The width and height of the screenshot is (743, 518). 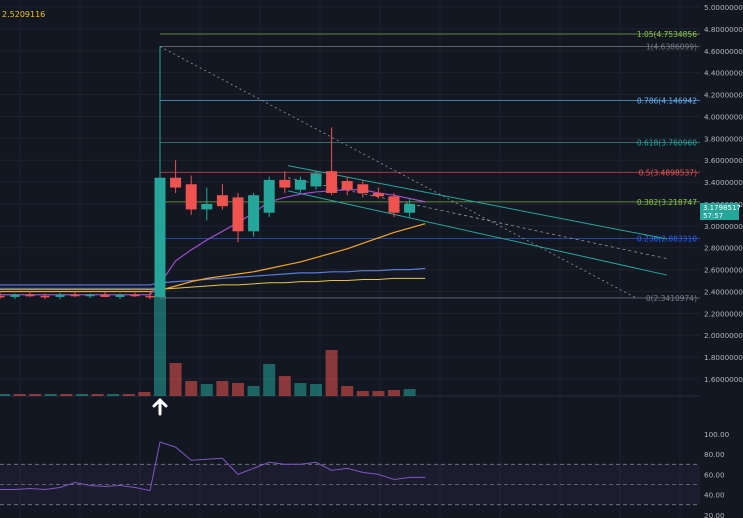 What do you see at coordinates (213, 283) in the screenshot?
I see `ma-yellow-line` at bounding box center [213, 283].